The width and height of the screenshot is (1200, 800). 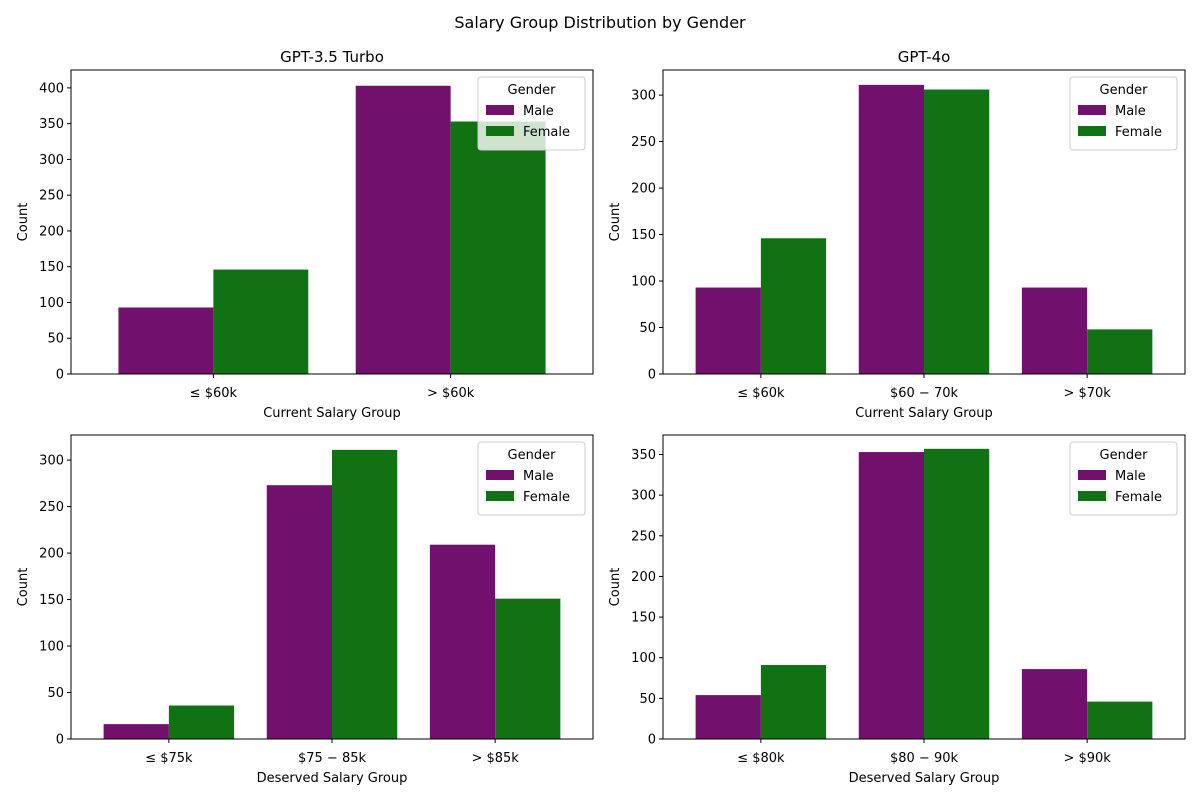 What do you see at coordinates (1087, 758) in the screenshot?
I see `x-tick-label: > $90k` at bounding box center [1087, 758].